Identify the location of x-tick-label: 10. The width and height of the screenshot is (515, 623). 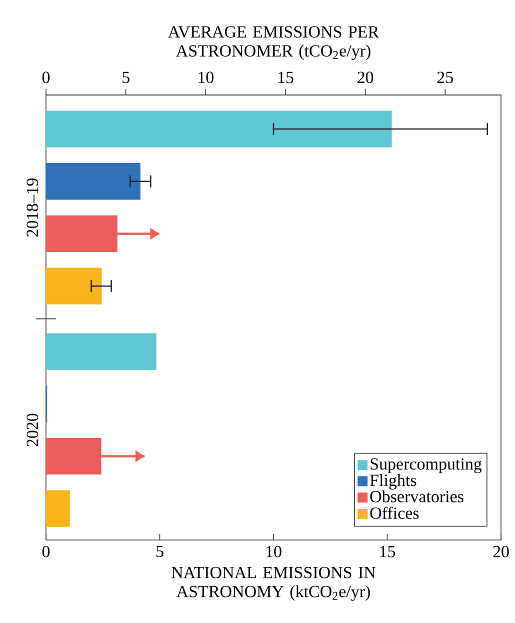
(274, 552).